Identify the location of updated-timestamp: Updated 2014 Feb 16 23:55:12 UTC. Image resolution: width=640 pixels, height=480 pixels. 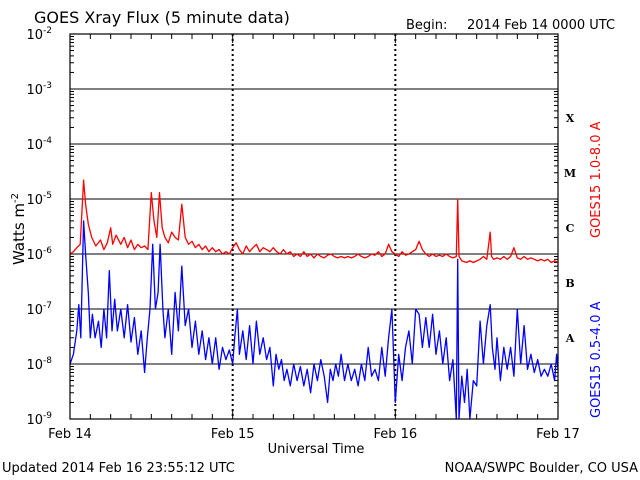
(118, 468).